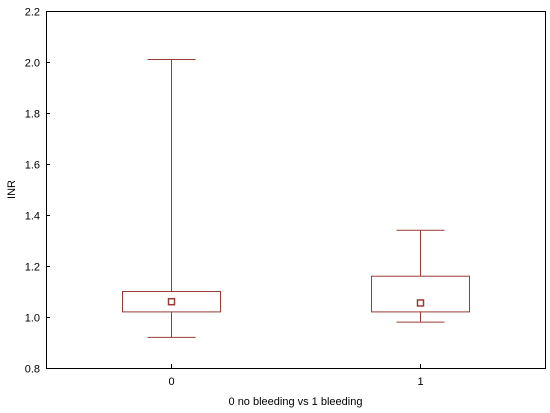 This screenshot has width=550, height=413. What do you see at coordinates (171, 382) in the screenshot?
I see `x-tick-label: 0` at bounding box center [171, 382].